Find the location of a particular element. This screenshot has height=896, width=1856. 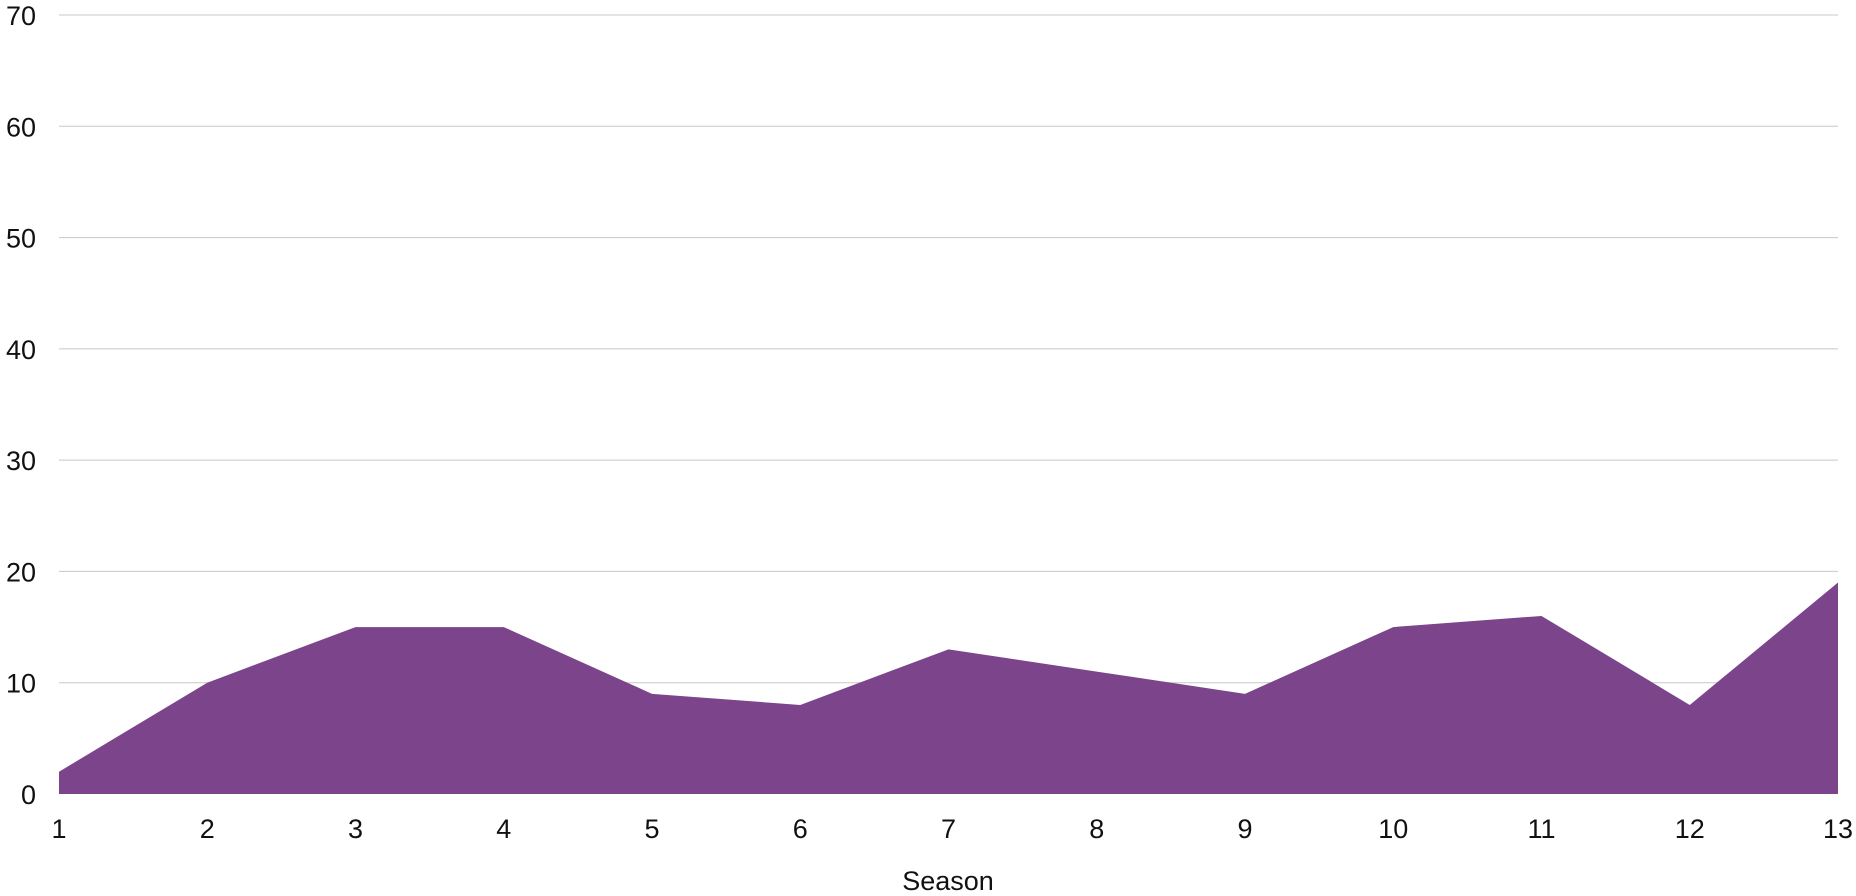

x-tick-label: 2 is located at coordinates (207, 829).